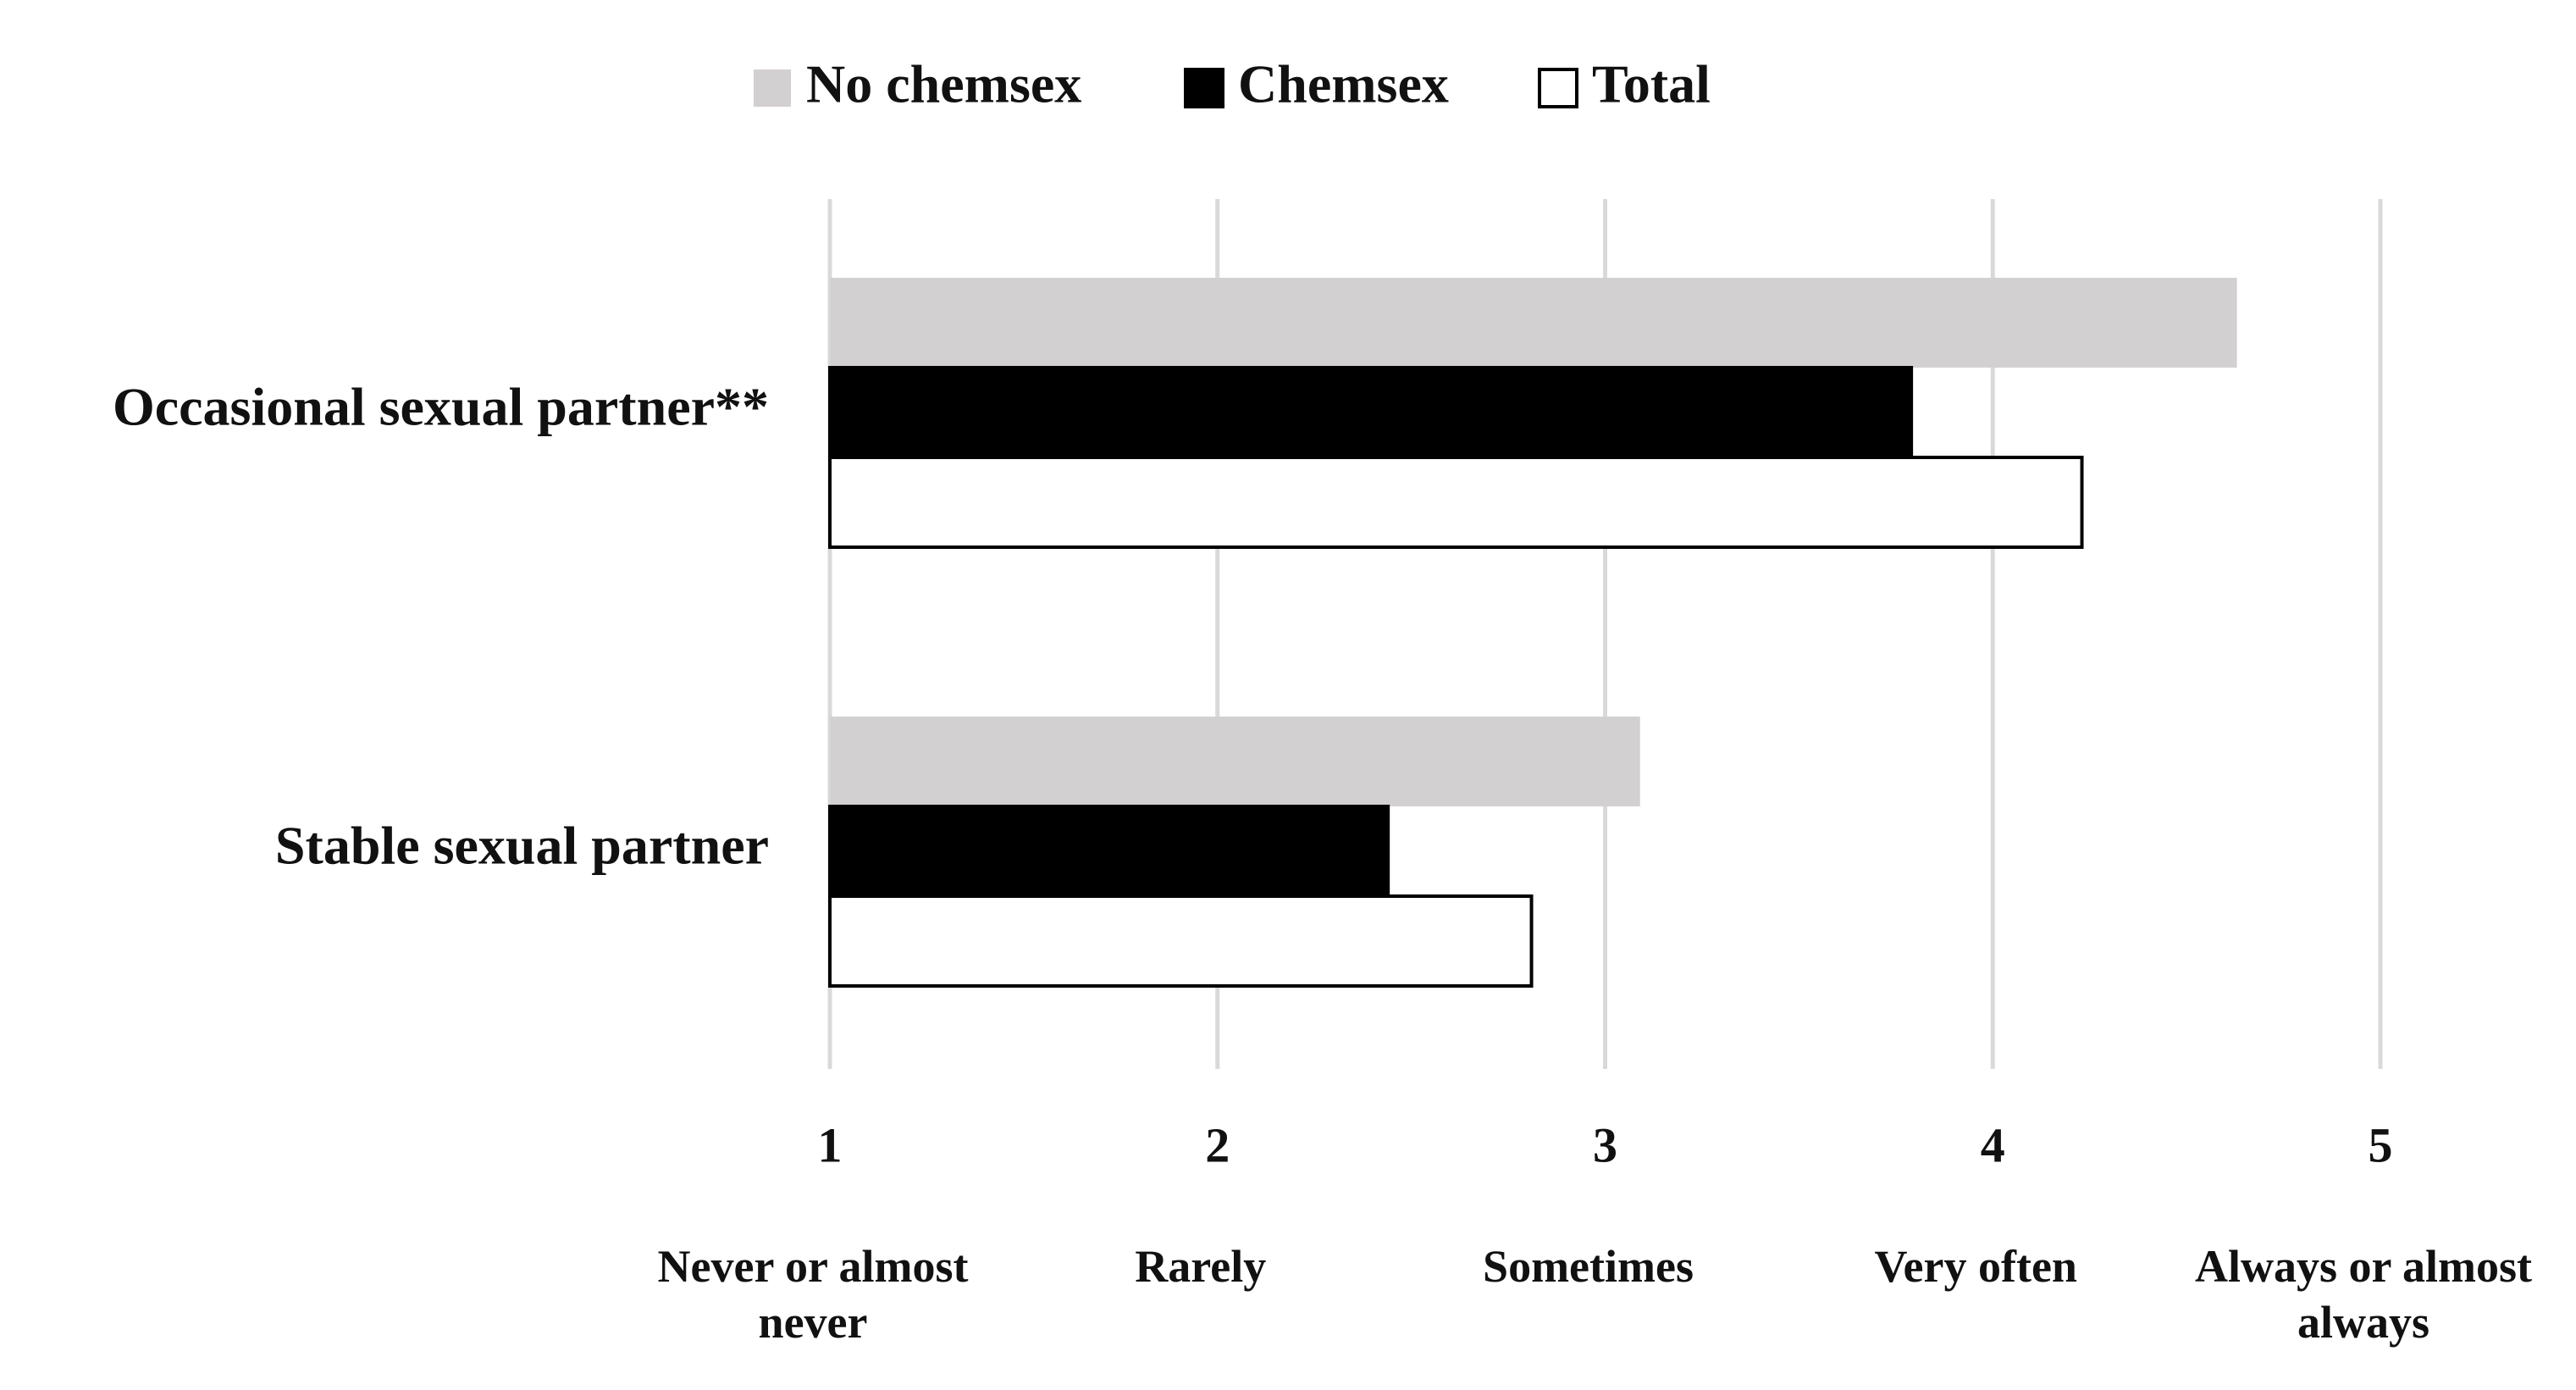  I want to click on x-tick-label: 1, so click(831, 1144).